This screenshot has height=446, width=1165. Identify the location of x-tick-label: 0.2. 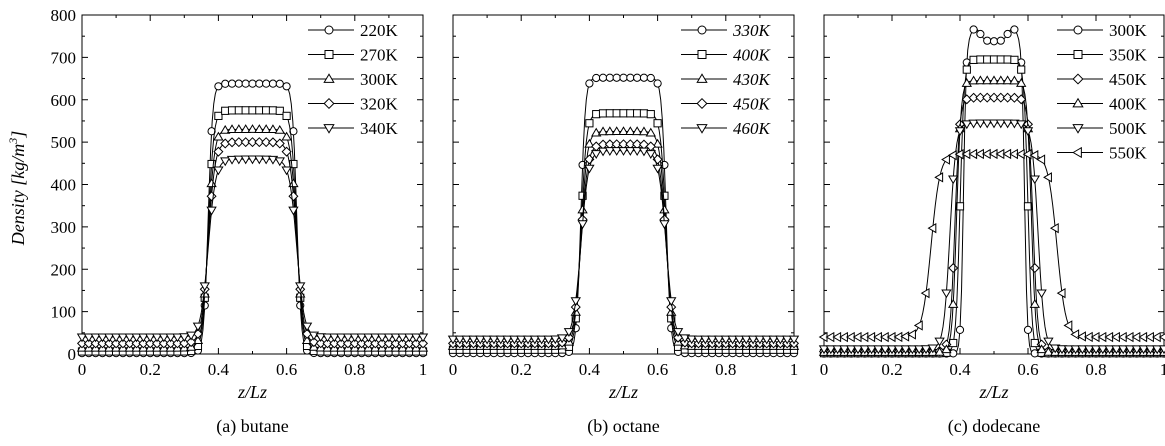
(150, 369).